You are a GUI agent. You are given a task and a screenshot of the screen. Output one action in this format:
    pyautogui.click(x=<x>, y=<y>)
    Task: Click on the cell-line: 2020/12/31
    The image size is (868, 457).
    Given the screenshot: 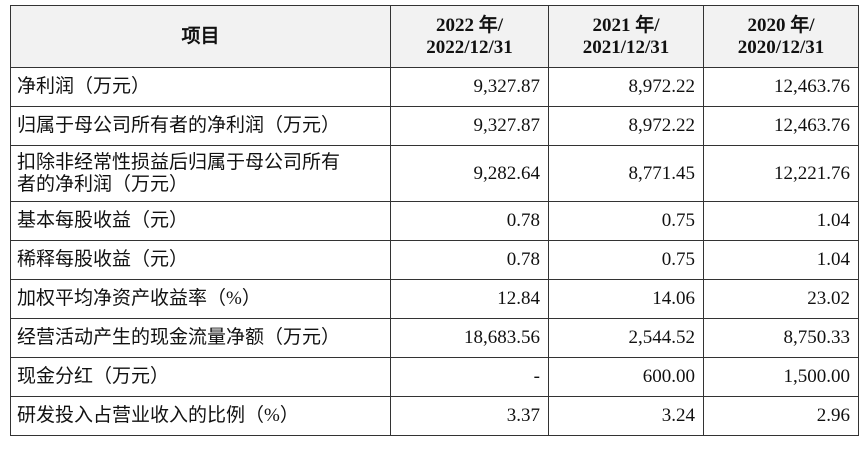 What is the action you would take?
    pyautogui.click(x=781, y=47)
    